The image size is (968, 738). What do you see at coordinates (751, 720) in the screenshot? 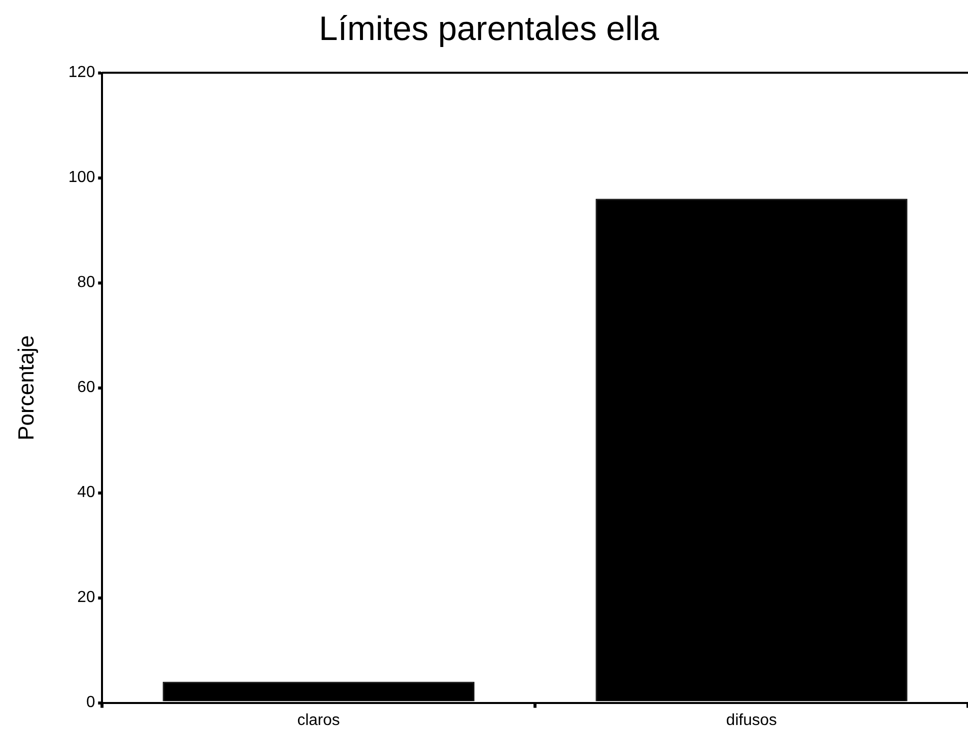
I see `x-tick-label: difusos` at bounding box center [751, 720].